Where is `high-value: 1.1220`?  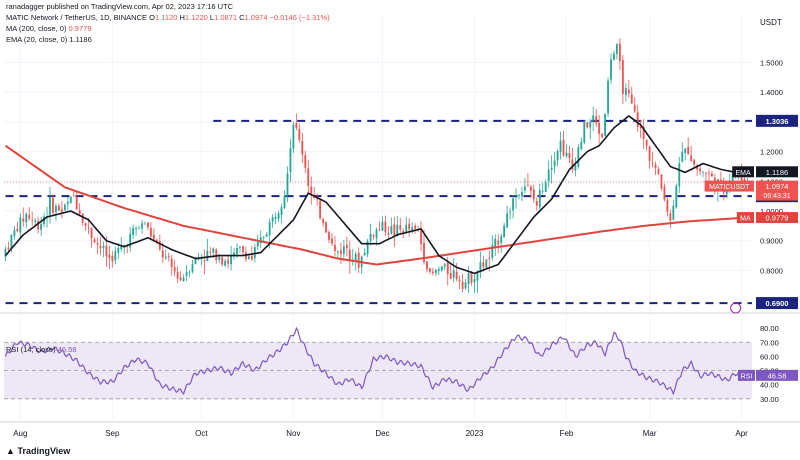 high-value: 1.1220 is located at coordinates (196, 17).